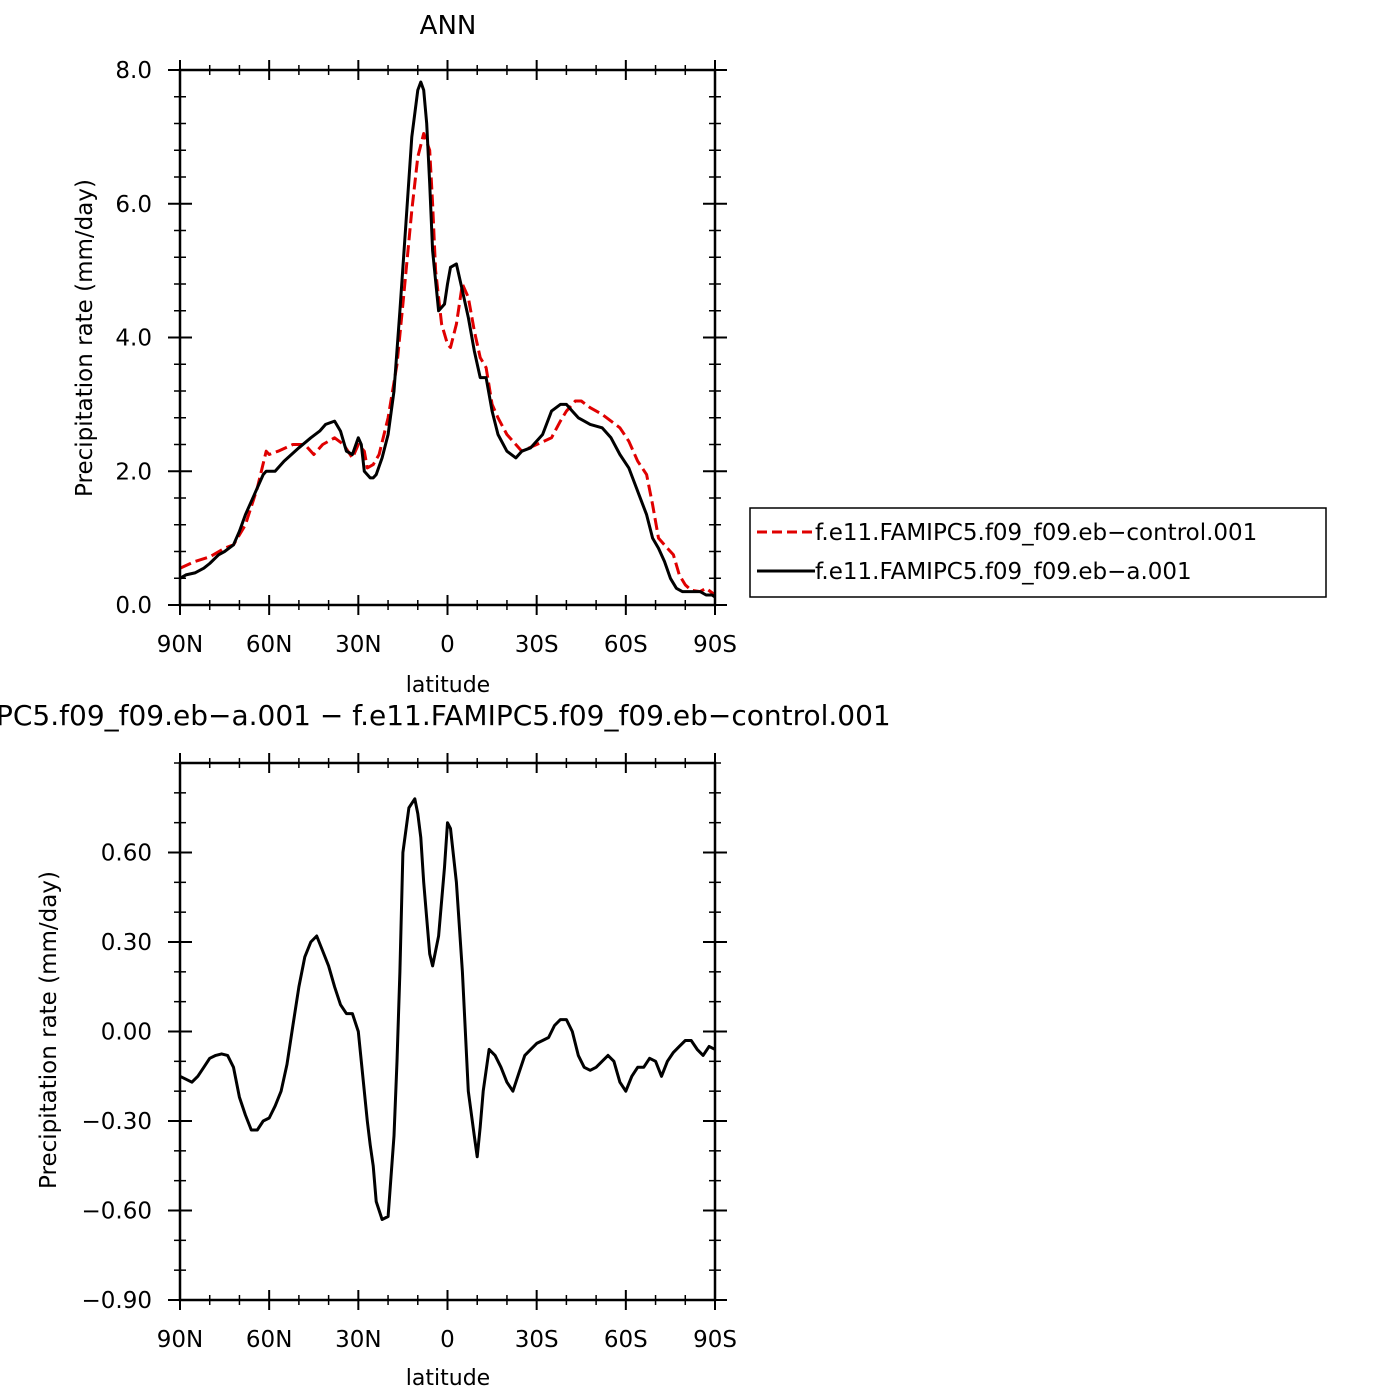 Image resolution: width=1397 pixels, height=1397 pixels. I want to click on y-tick-label: 0.30, so click(126, 943).